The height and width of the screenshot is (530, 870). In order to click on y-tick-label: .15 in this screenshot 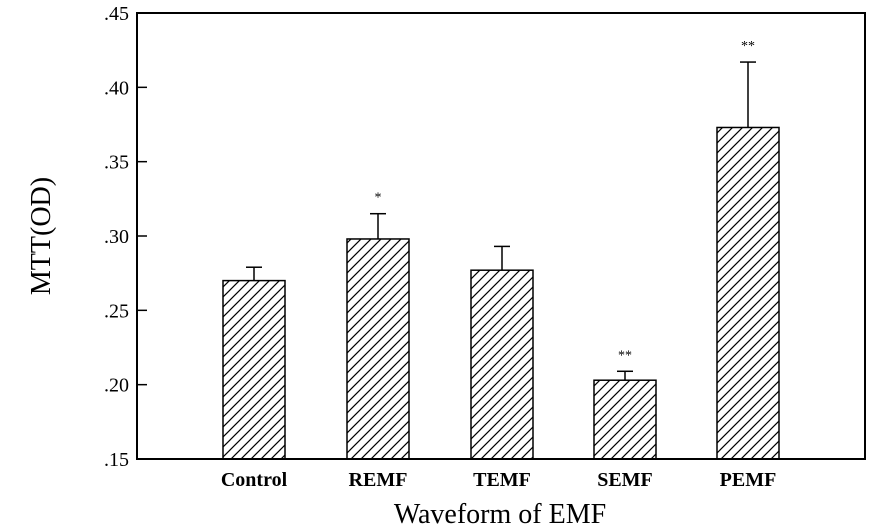, I will do `click(116, 460)`.